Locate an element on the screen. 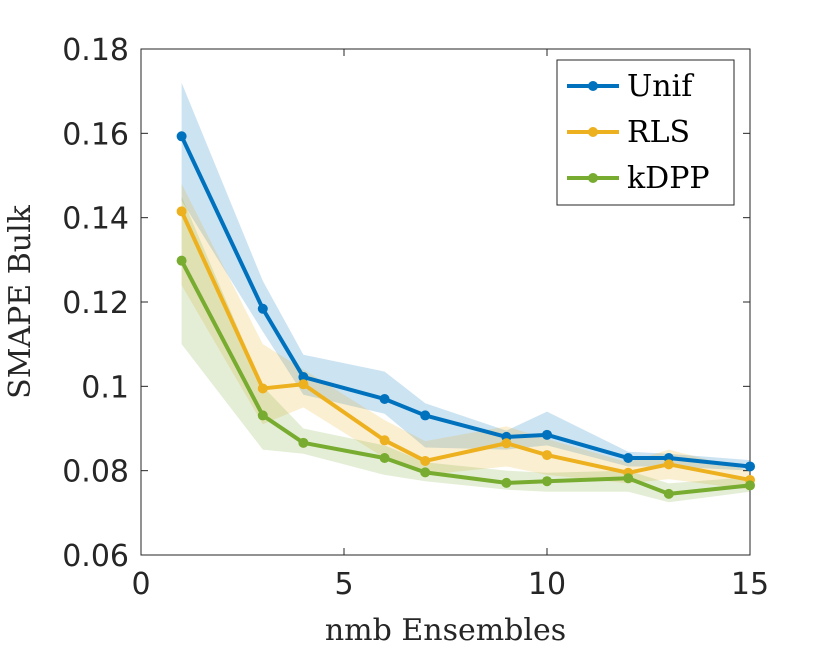 The height and width of the screenshot is (656, 830). y-tick-label: 0.12 is located at coordinates (95, 303).